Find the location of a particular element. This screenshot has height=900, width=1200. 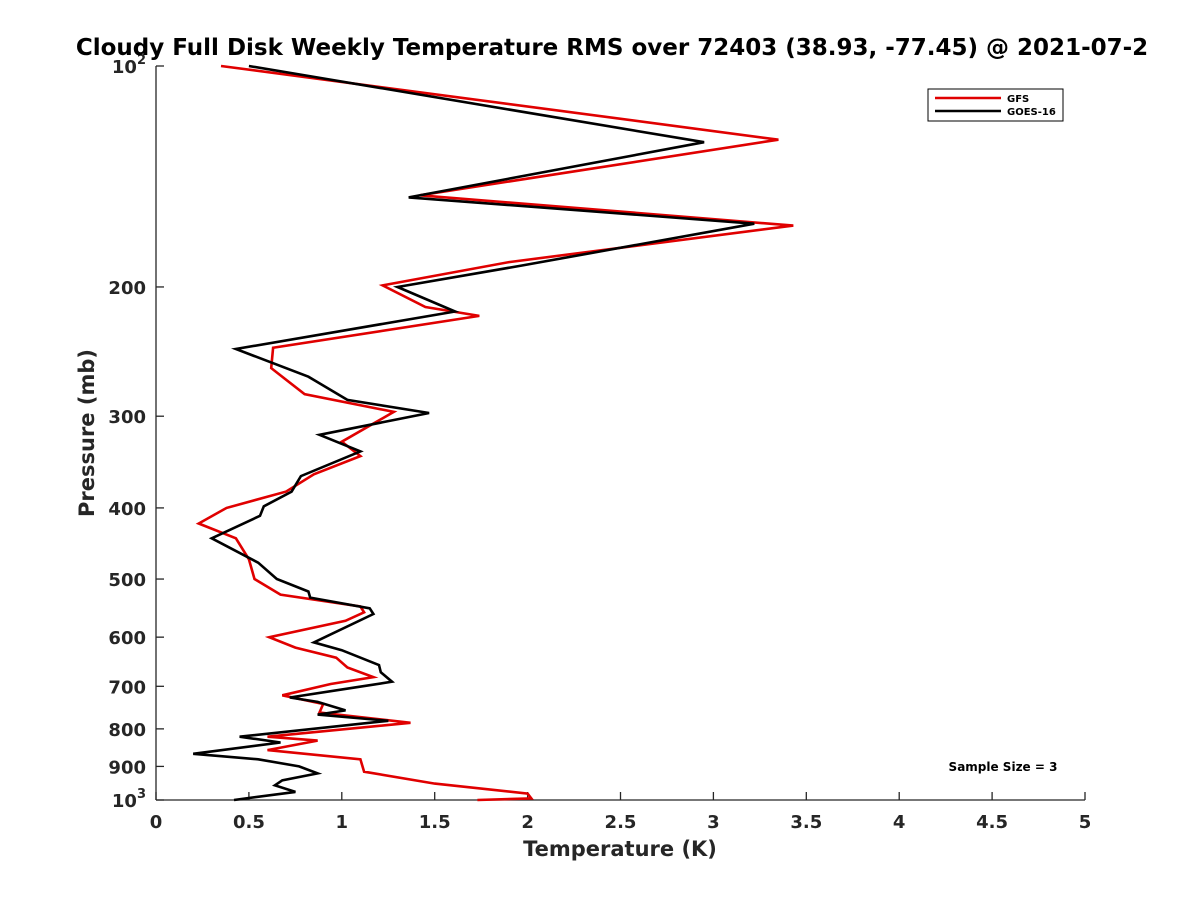

x-tick-label: 4.5 is located at coordinates (992, 822).